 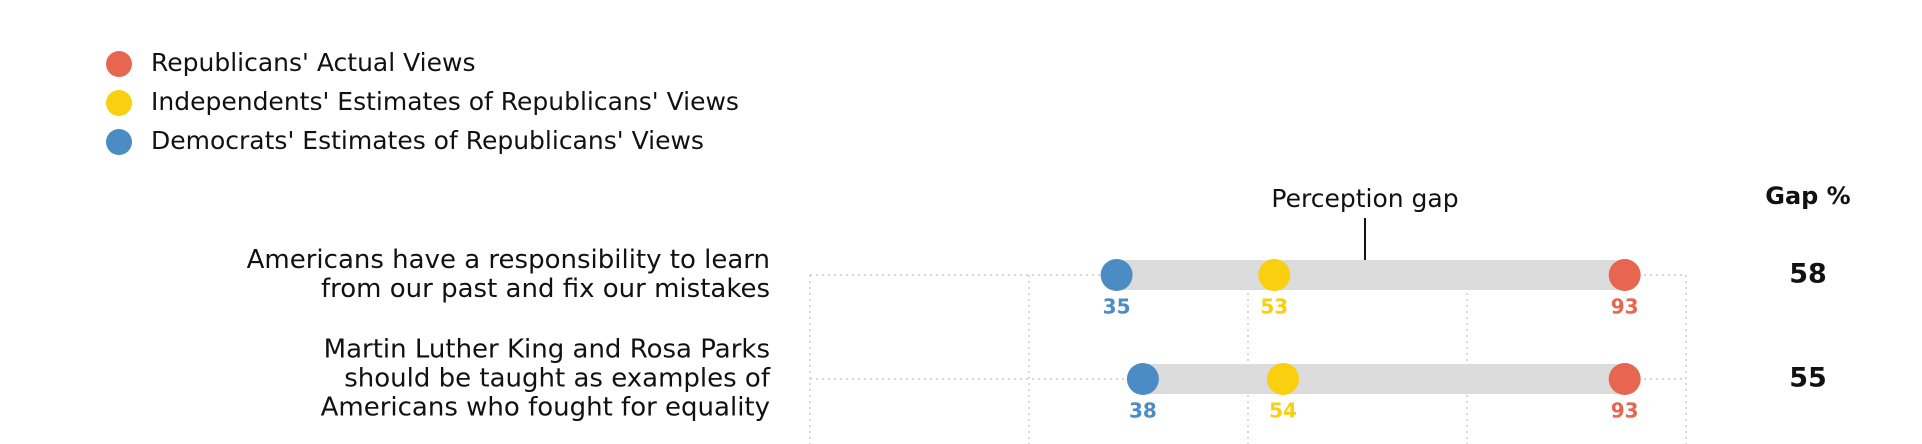 What do you see at coordinates (313, 62) in the screenshot?
I see `legend-label: Republicans' Actual Views` at bounding box center [313, 62].